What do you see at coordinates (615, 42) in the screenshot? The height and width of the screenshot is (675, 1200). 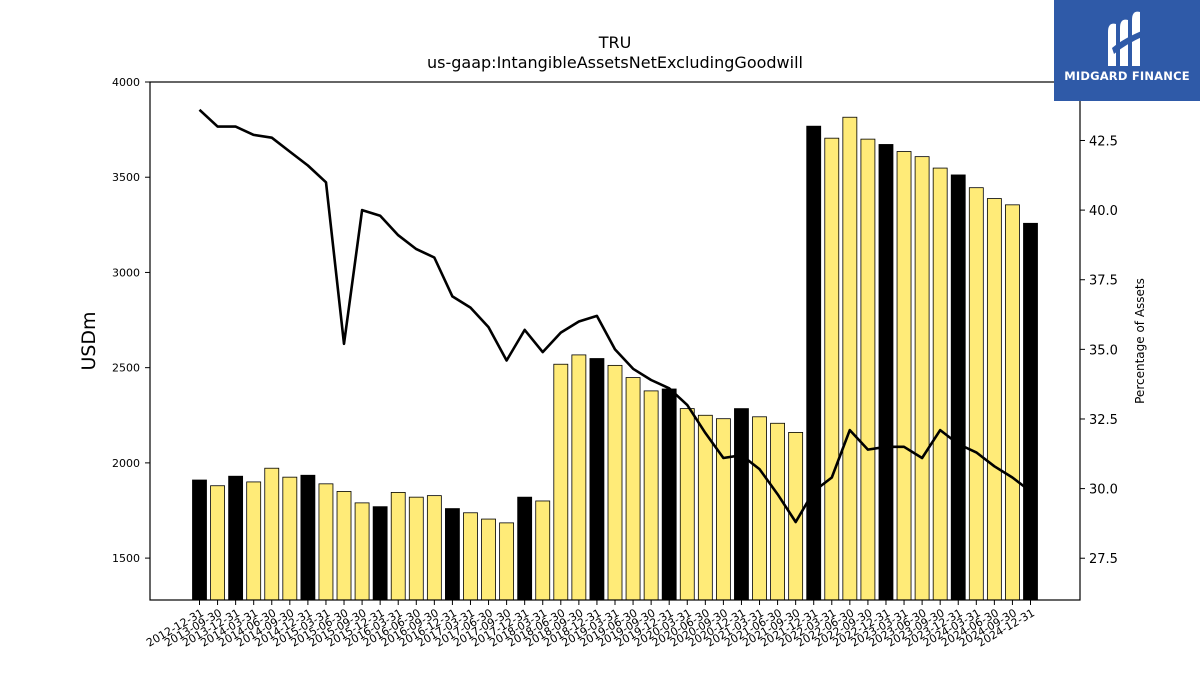 I see `chart-title: TRU` at bounding box center [615, 42].